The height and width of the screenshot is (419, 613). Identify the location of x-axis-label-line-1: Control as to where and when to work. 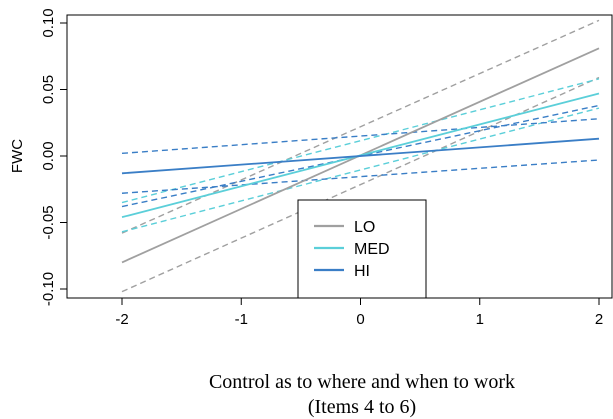
(362, 382).